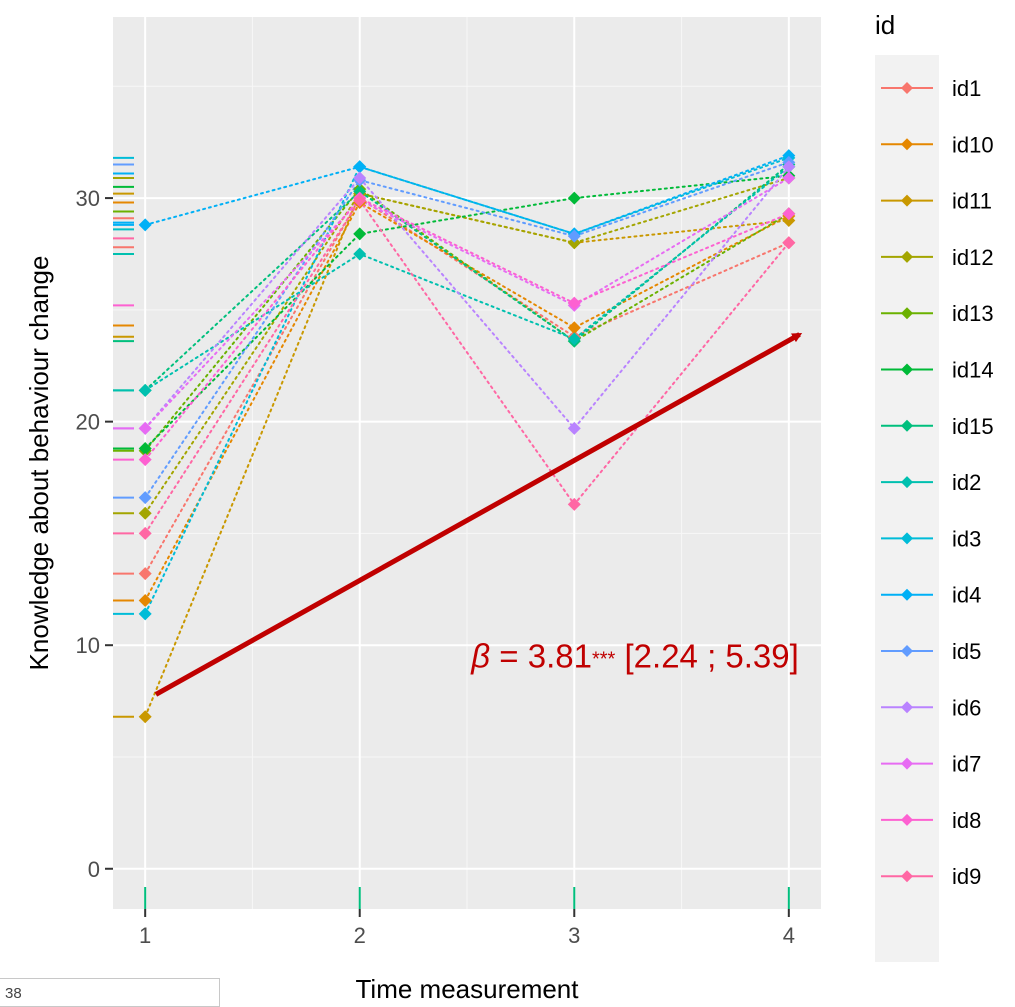  Describe the element at coordinates (973, 257) in the screenshot. I see `legend-label: id12` at that location.